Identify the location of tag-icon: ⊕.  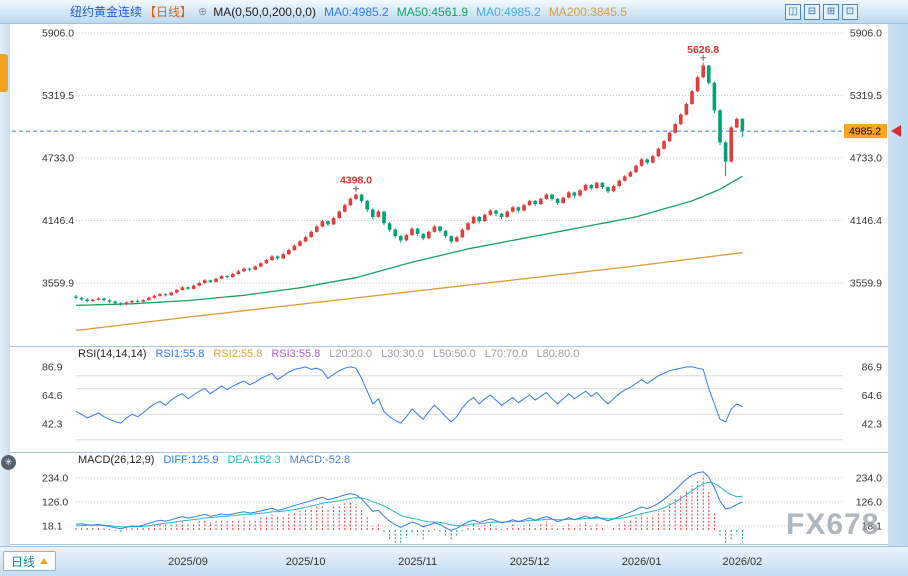
(203, 12).